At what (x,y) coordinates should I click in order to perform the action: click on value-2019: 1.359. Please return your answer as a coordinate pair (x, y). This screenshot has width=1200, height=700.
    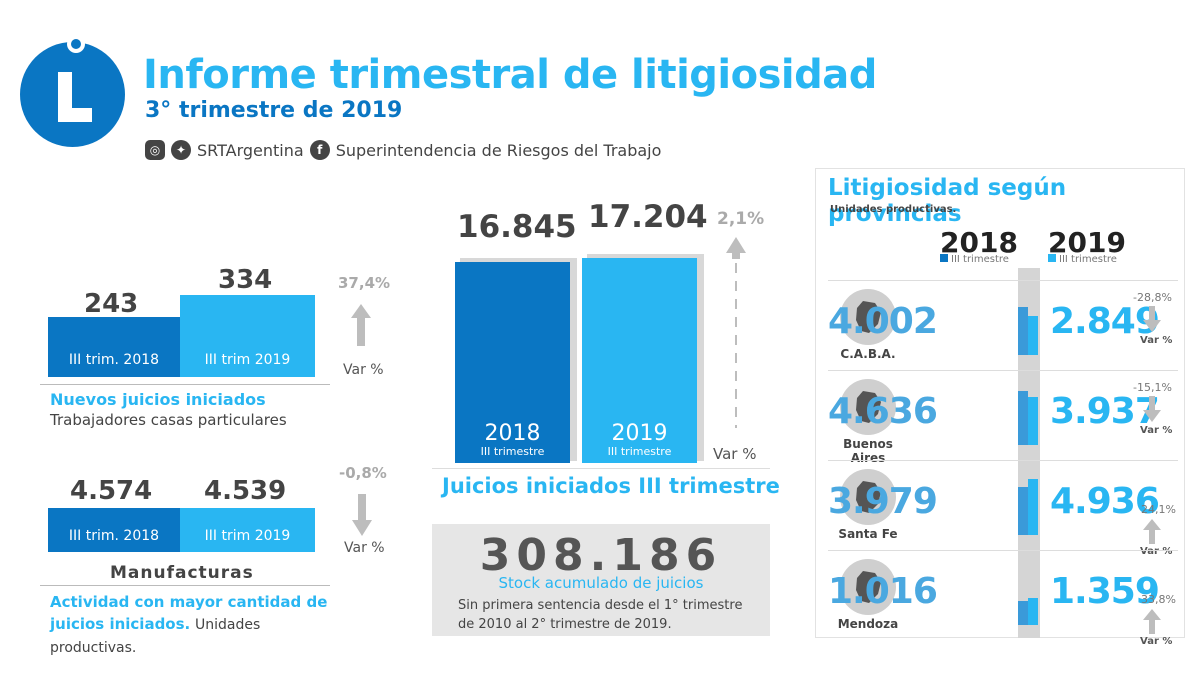
    Looking at the image, I should click on (1105, 591).